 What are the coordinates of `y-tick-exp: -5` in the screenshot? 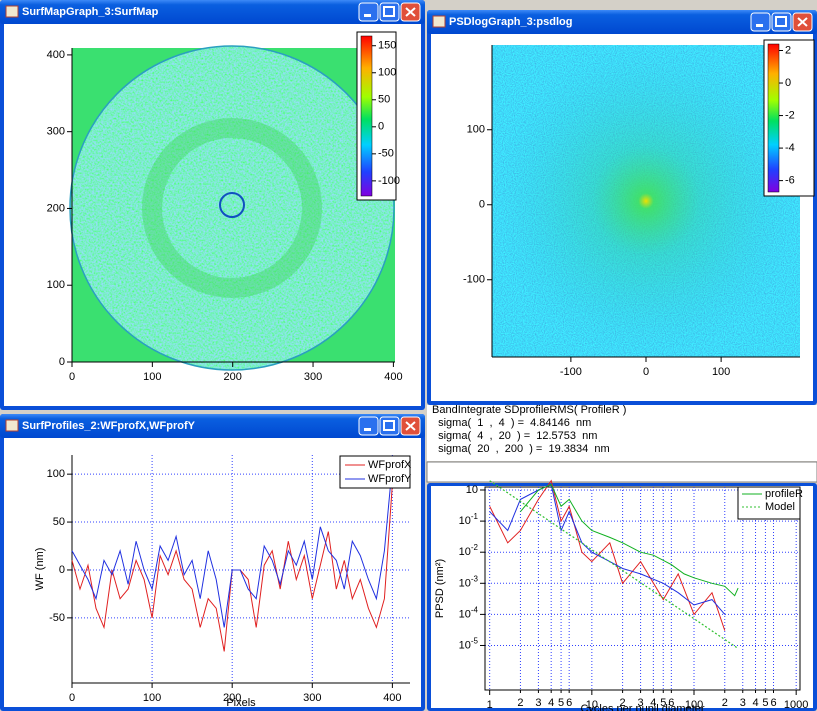 It's located at (475, 641).